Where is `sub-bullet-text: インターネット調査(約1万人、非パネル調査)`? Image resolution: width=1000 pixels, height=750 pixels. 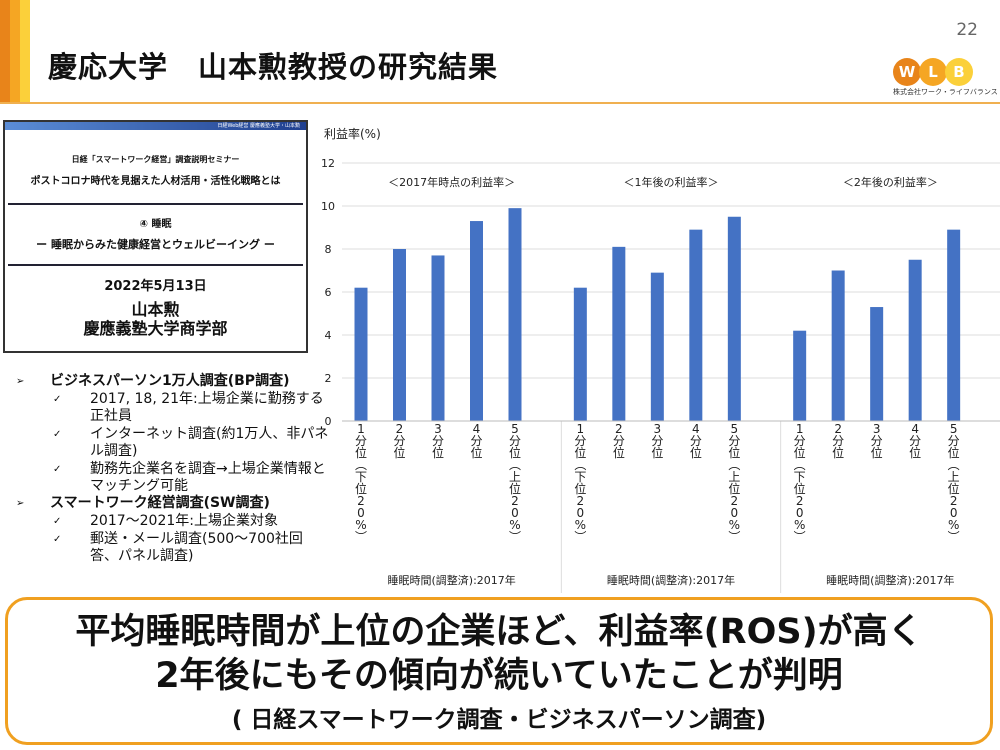 sub-bullet-text: インターネット調査(約1万人、非パネル調査) is located at coordinates (209, 442).